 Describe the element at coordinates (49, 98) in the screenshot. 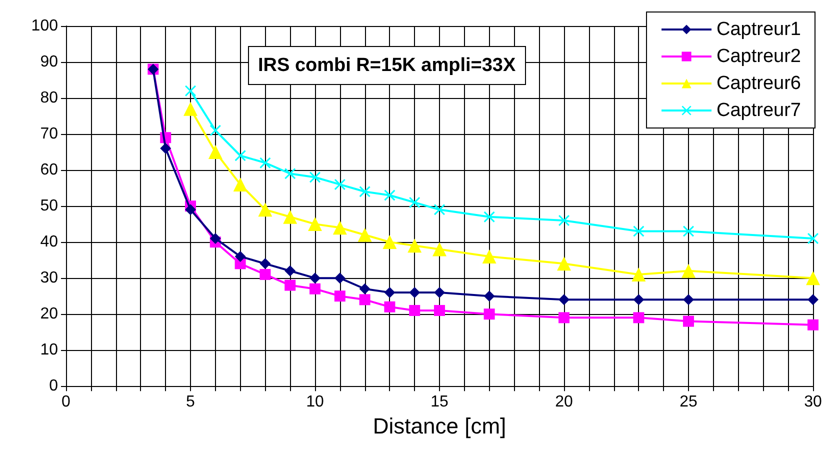

I see `y-tick-label: 80` at that location.